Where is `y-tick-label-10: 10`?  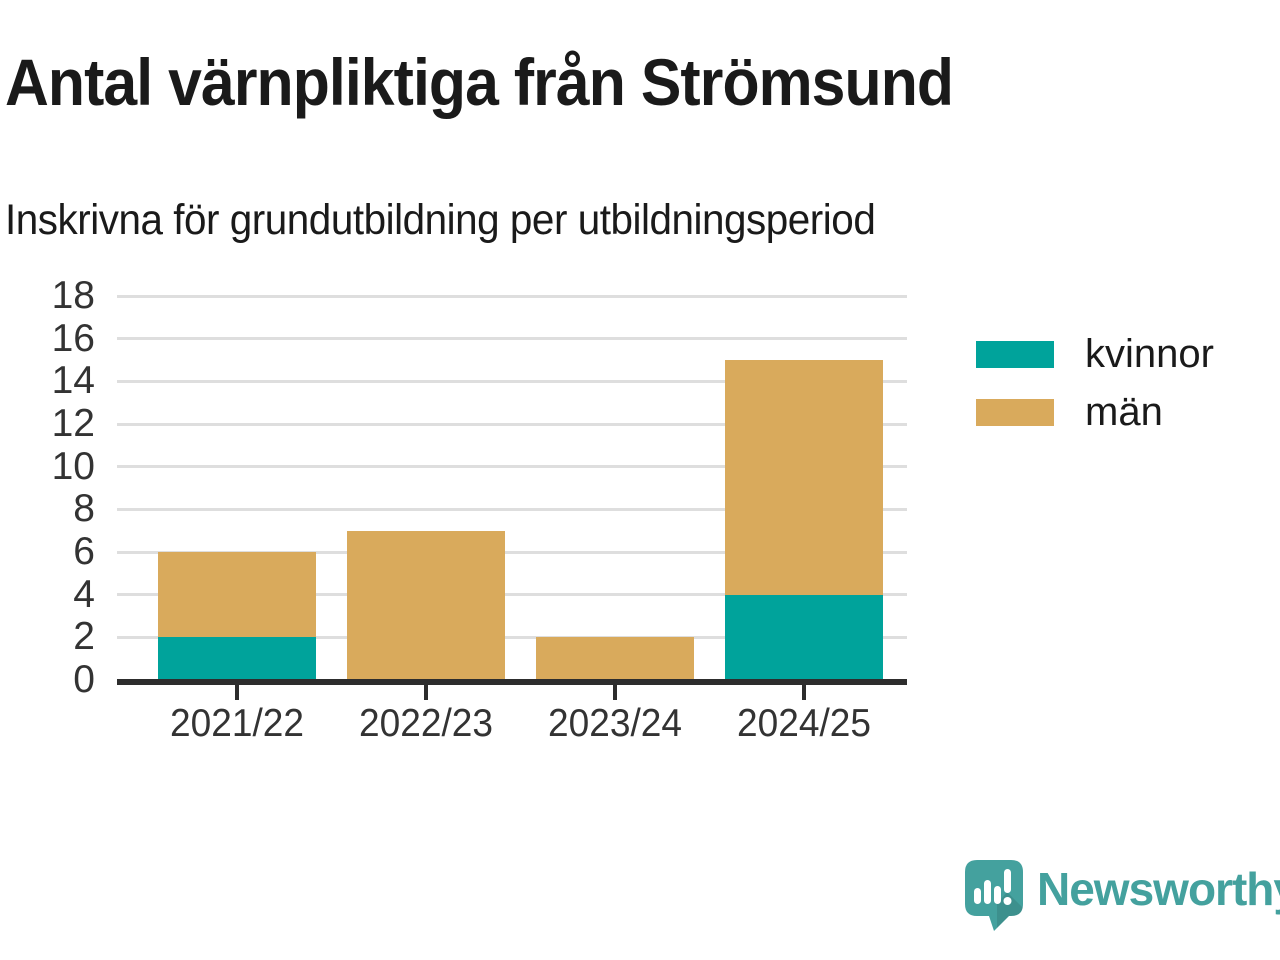 y-tick-label-10: 10 is located at coordinates (73, 466).